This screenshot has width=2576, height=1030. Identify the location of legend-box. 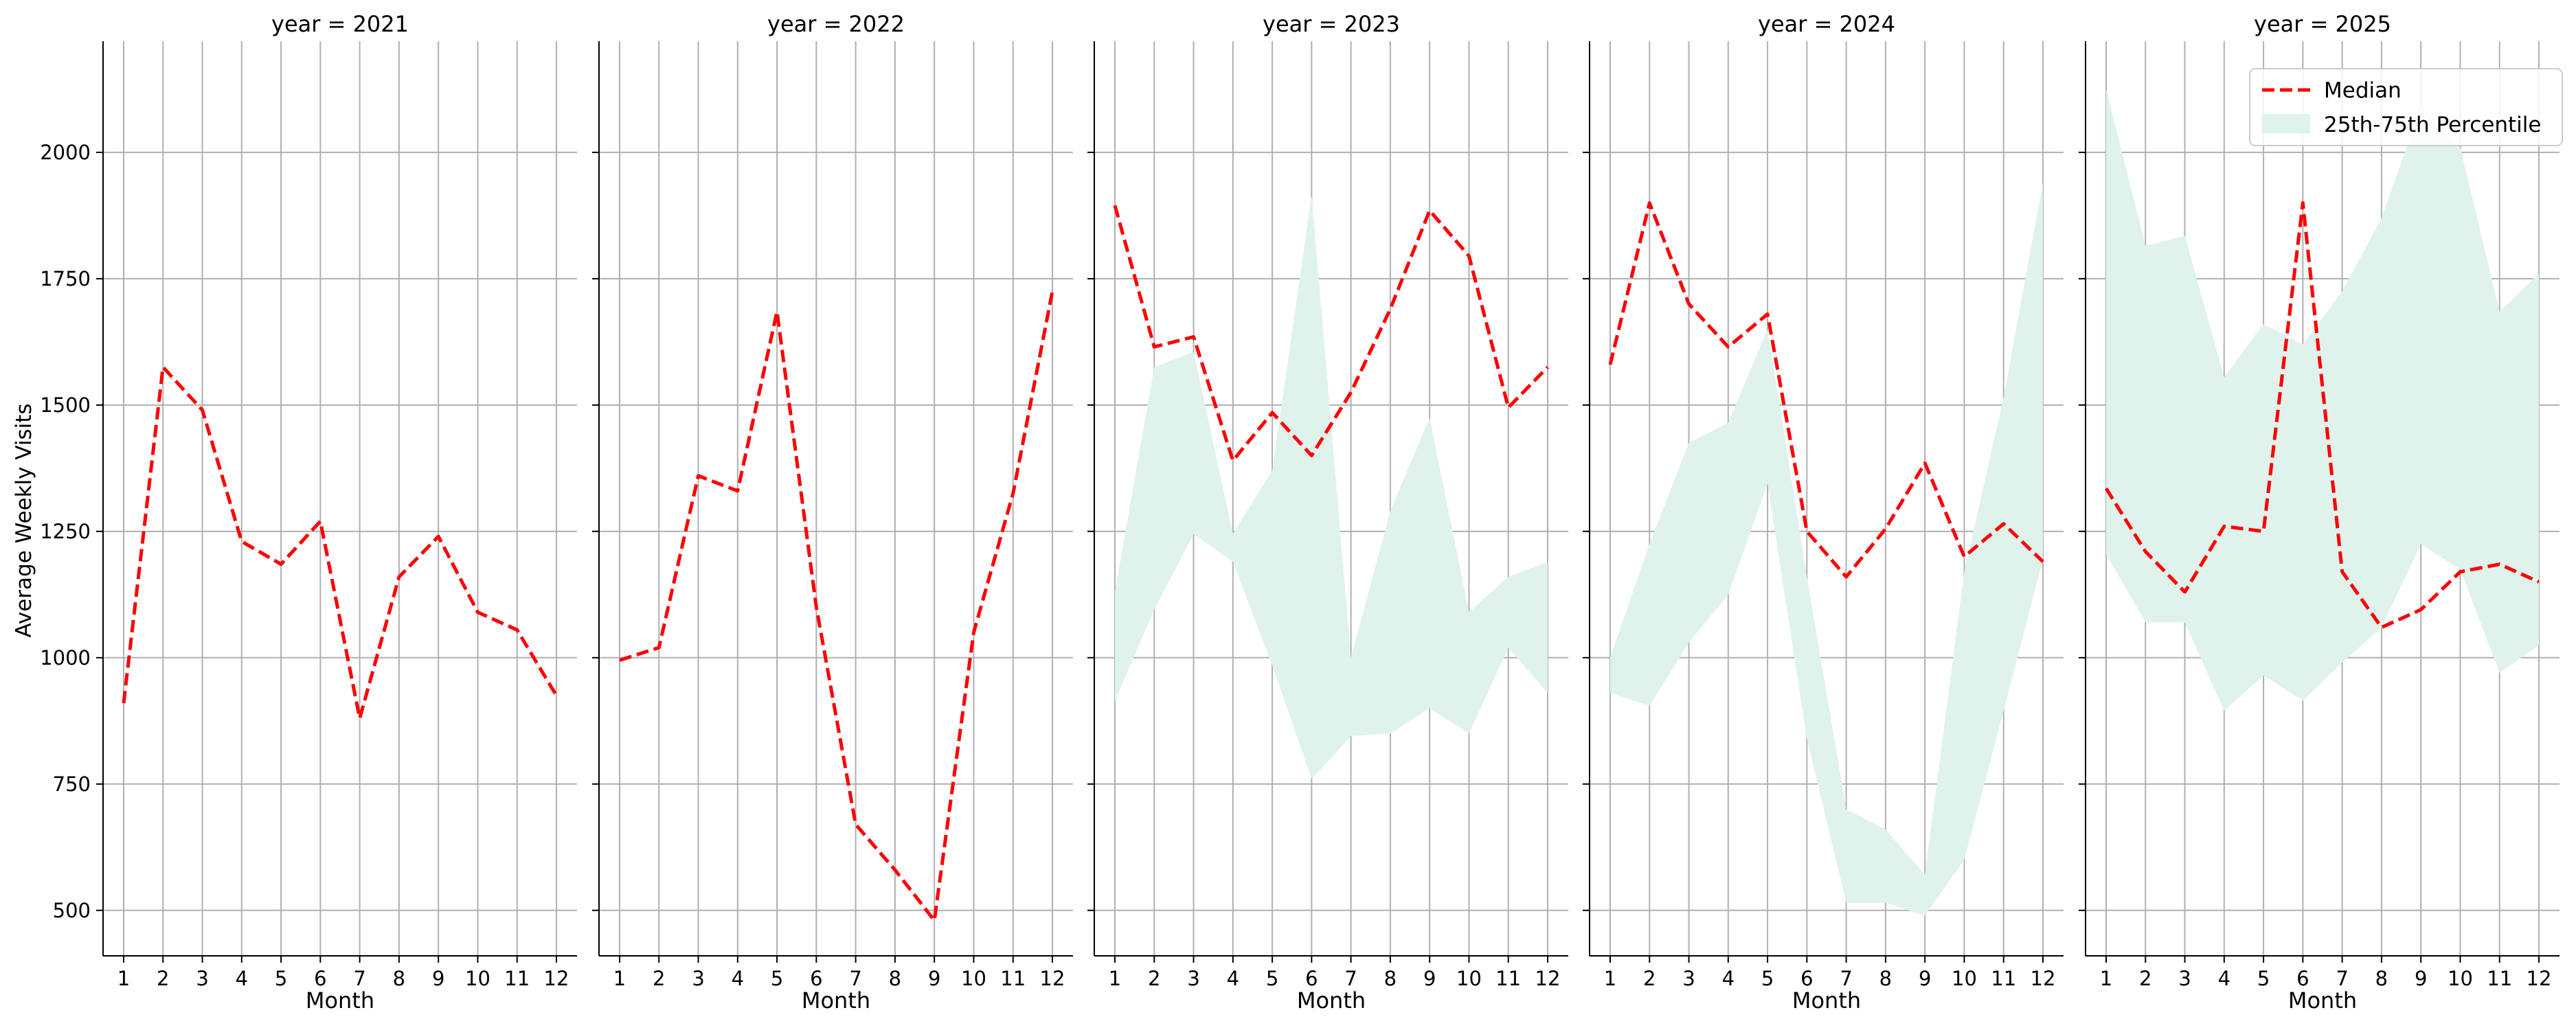
(2406, 107).